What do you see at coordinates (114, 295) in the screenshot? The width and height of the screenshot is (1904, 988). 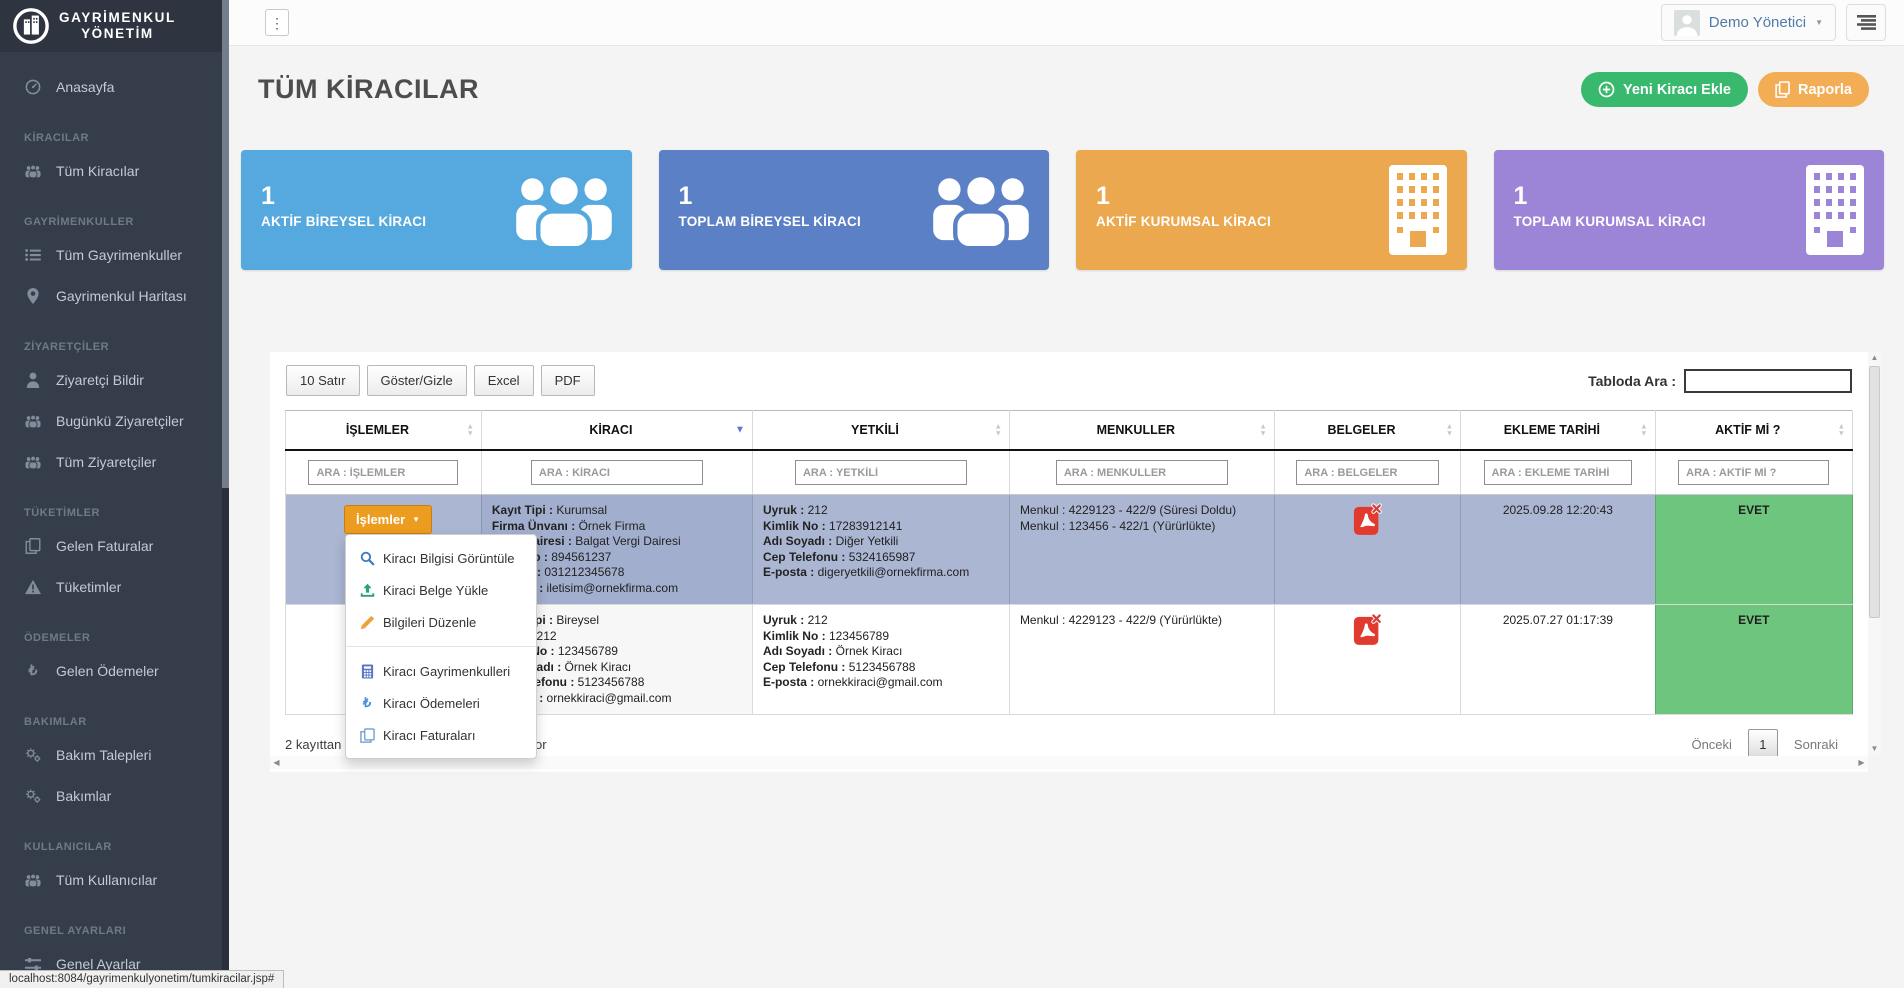 I see `sidebar-item-gayrimenkul-haritas: Gayrimenkul Haritası` at bounding box center [114, 295].